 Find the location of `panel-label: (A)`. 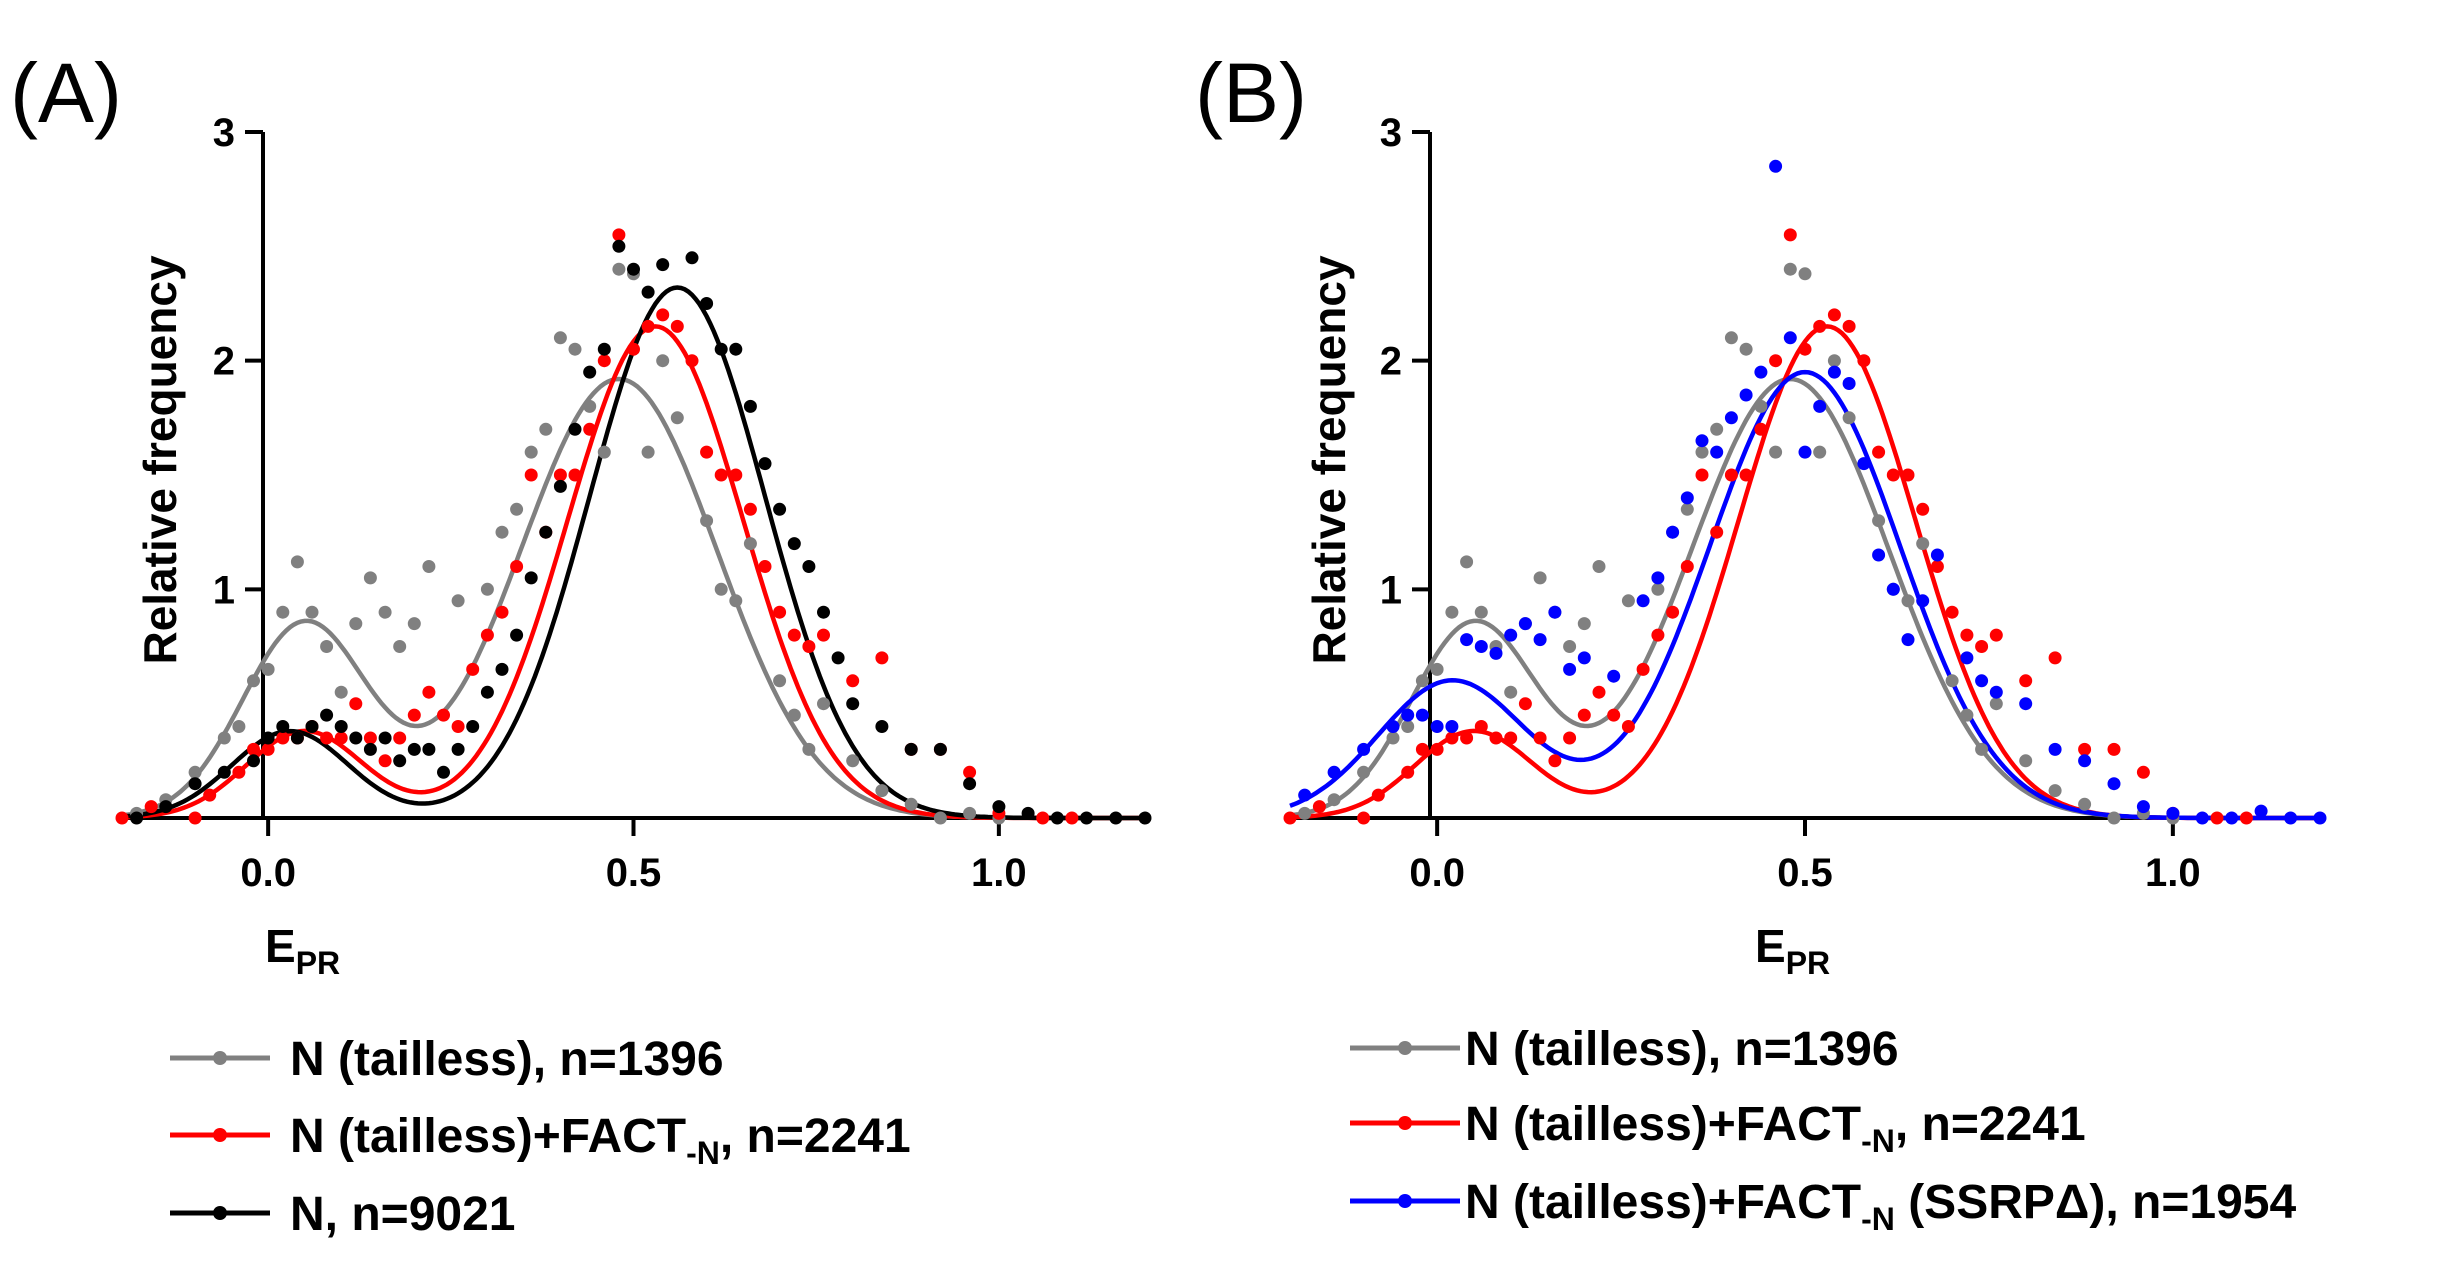

panel-label: (A) is located at coordinates (66, 93).